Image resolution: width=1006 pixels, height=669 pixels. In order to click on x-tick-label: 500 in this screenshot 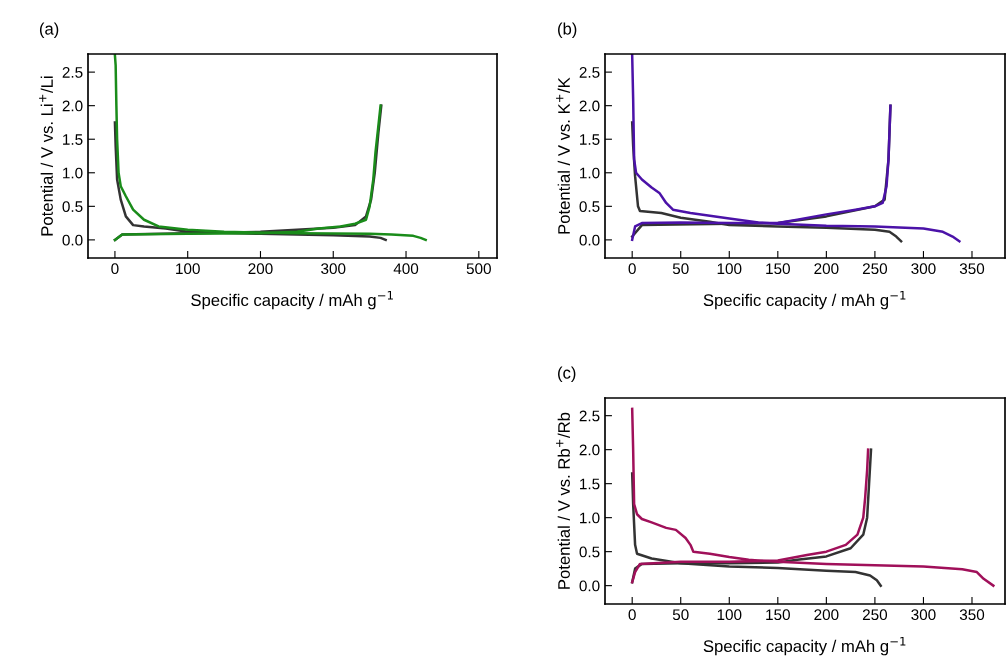, I will do `click(478, 269)`.